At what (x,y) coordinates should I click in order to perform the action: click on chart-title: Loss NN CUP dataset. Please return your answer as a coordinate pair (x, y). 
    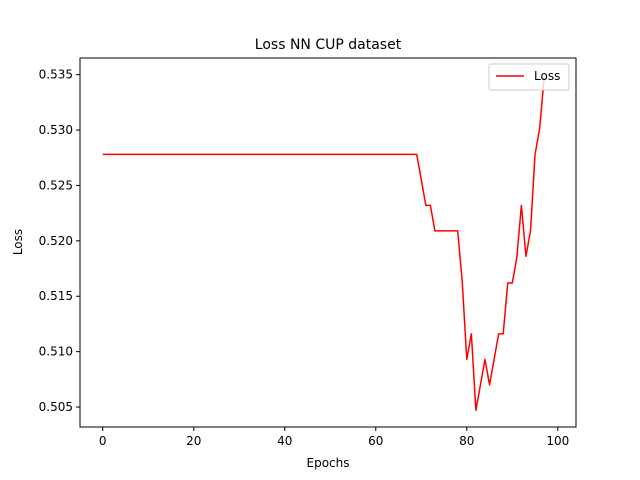
    Looking at the image, I should click on (328, 45).